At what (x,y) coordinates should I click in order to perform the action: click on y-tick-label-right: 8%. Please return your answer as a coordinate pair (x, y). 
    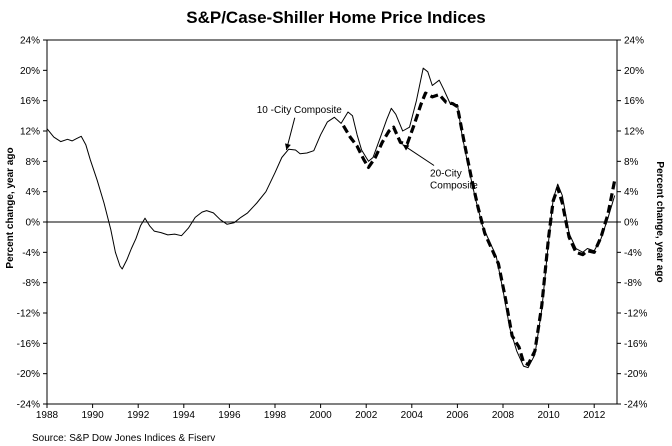
    Looking at the image, I should click on (631, 162).